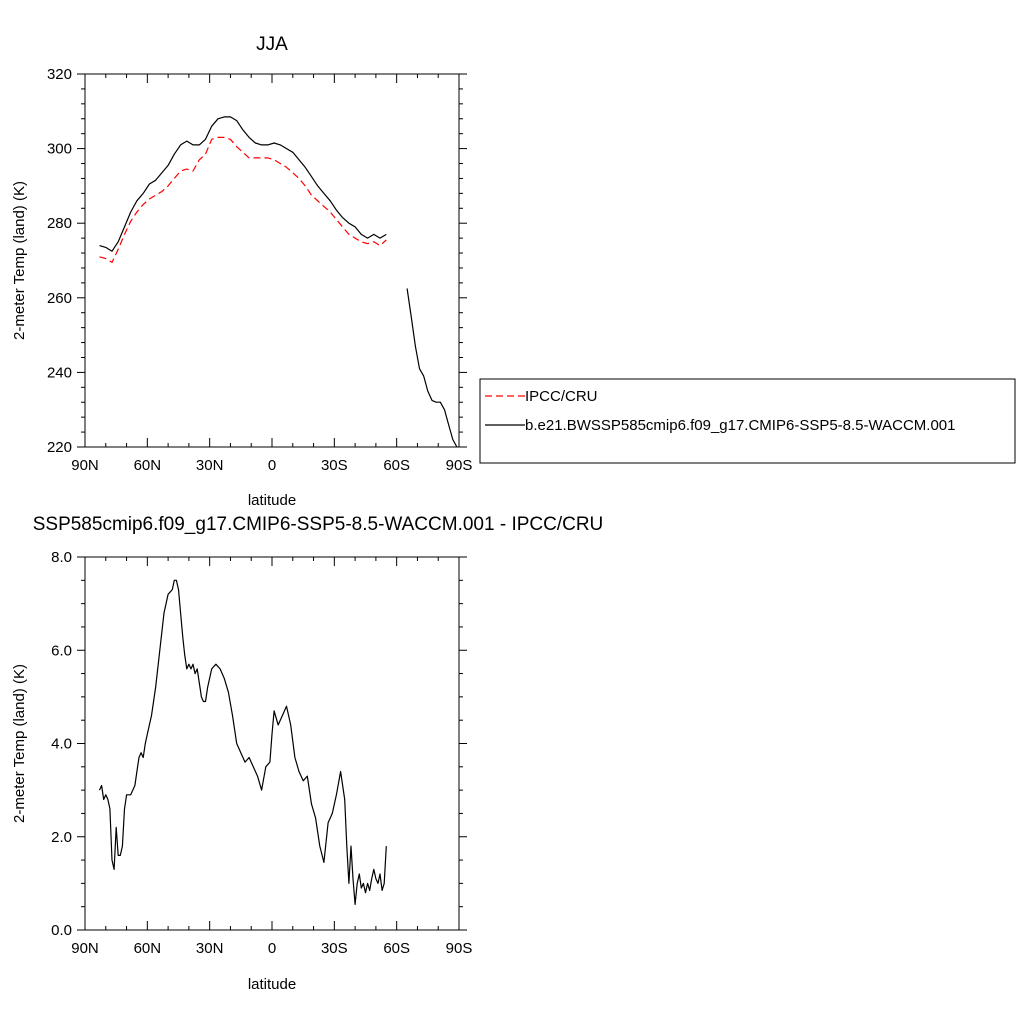 Image resolution: width=1024 pixels, height=1024 pixels. Describe the element at coordinates (61, 837) in the screenshot. I see `y-tick-label: 2.0` at that location.